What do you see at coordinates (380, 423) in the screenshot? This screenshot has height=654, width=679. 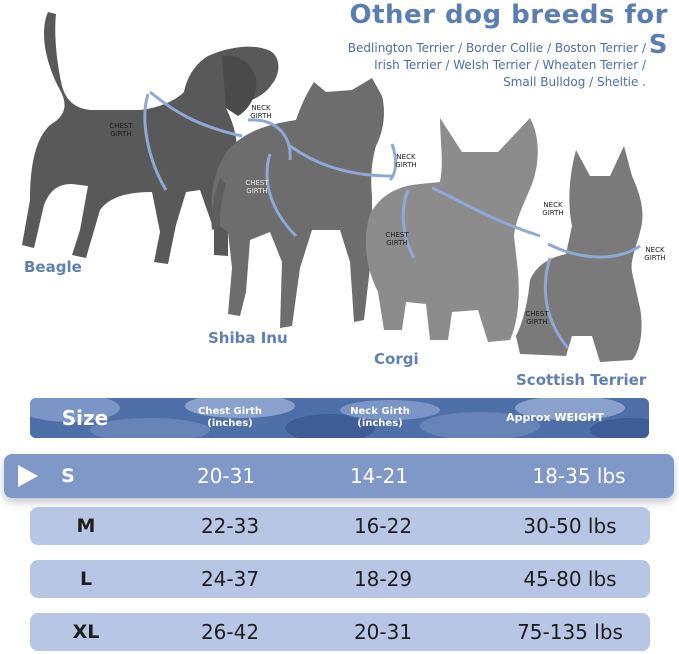 I see `header-neck-girth-unit: (inches)` at bounding box center [380, 423].